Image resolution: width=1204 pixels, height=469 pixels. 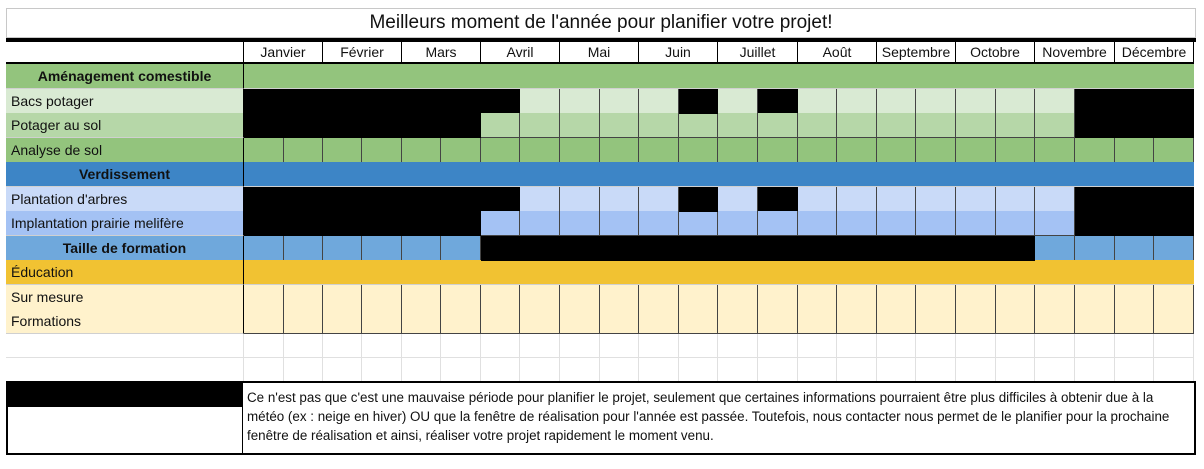 I want to click on row-label: Implantation prairie melifère, so click(x=125, y=223).